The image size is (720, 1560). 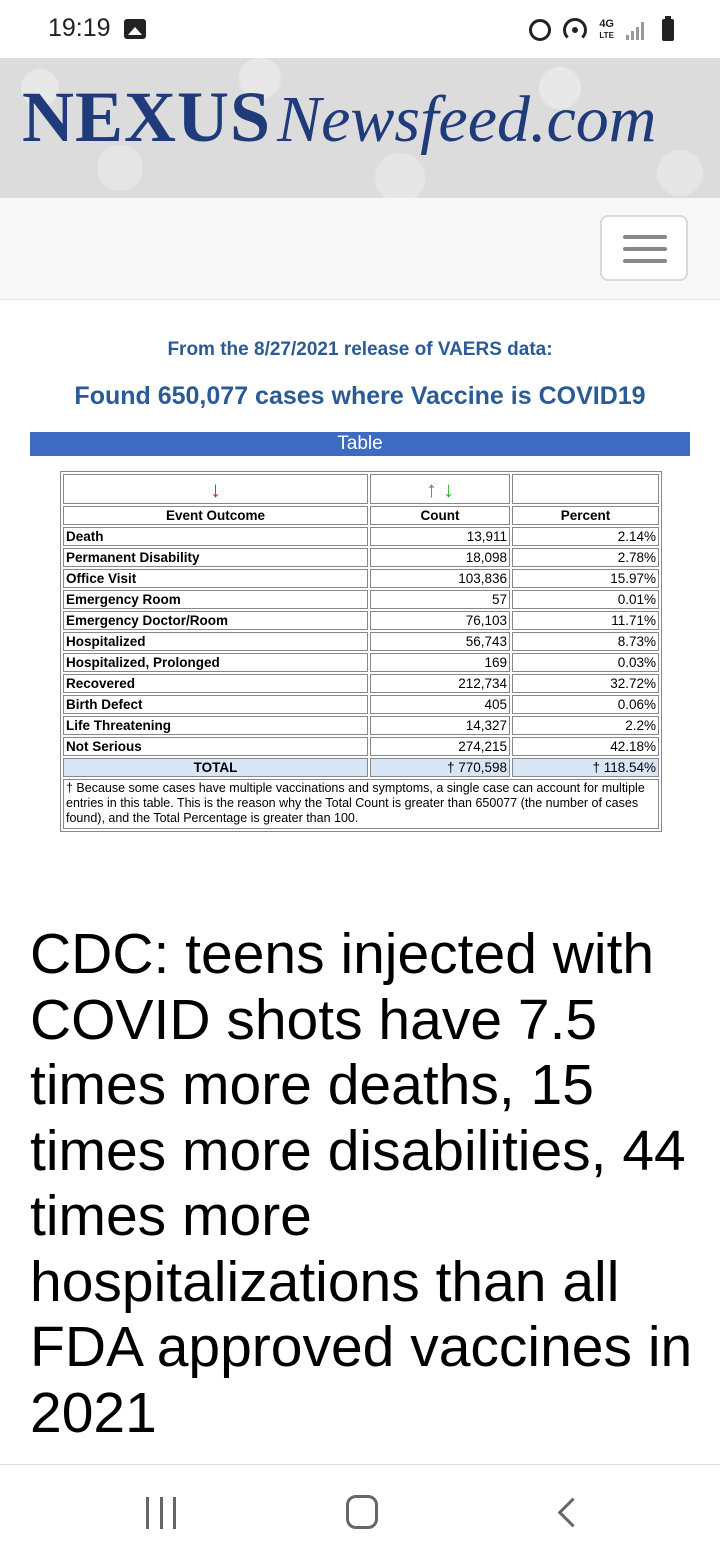 What do you see at coordinates (360, 29) in the screenshot?
I see `status-bar: 19:19 4G LTE` at bounding box center [360, 29].